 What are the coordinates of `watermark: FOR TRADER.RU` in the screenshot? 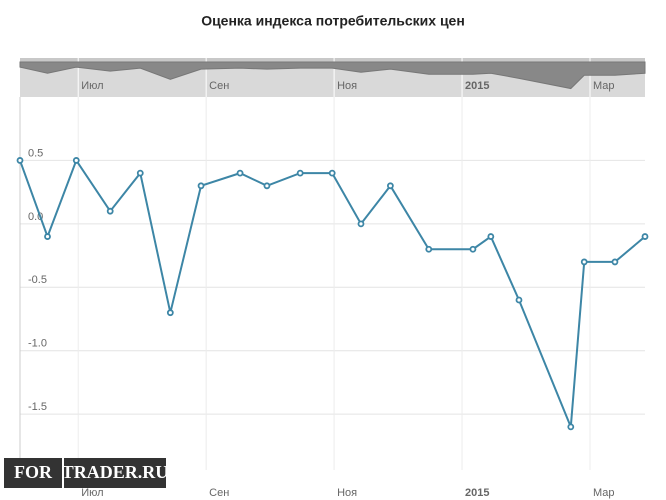 It's located at (86, 473).